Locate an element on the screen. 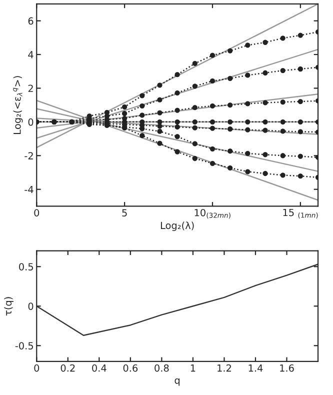  x-tick-label: 1.2 is located at coordinates (224, 368).